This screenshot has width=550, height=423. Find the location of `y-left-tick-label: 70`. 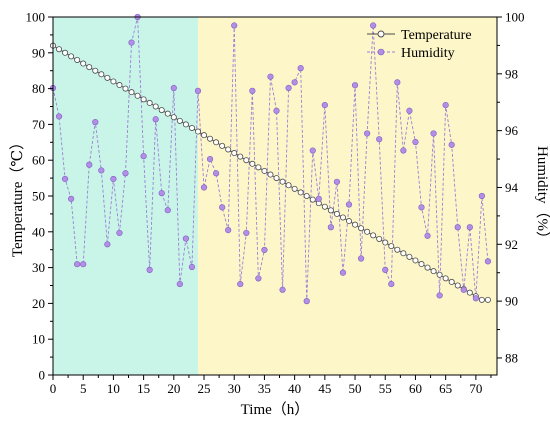

y-left-tick-label: 70 is located at coordinates (38, 124).